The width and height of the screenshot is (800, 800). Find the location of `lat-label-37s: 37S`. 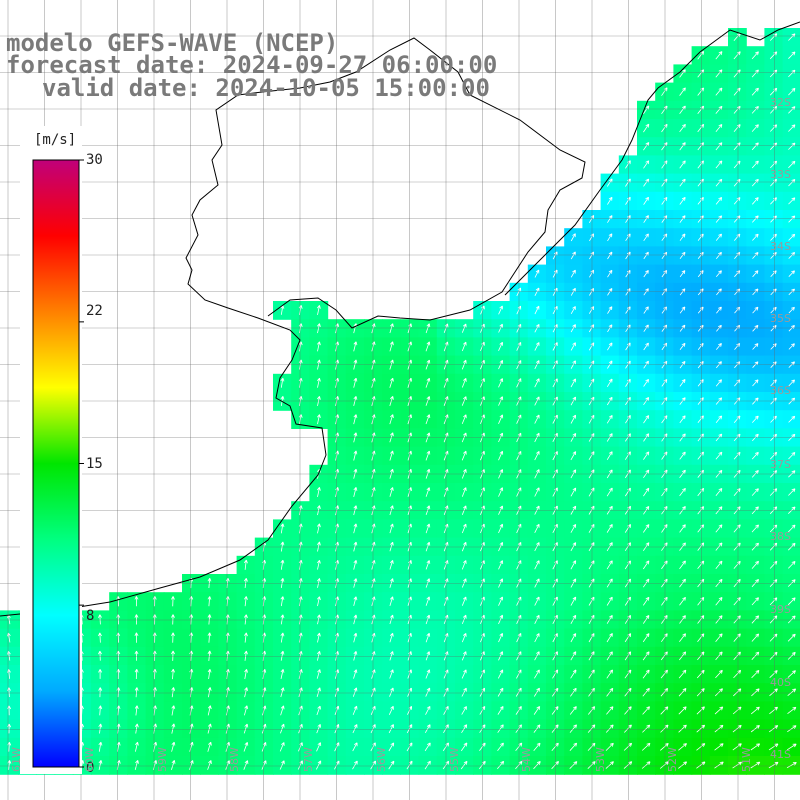

lat-label-37s: 37S is located at coordinates (780, 464).